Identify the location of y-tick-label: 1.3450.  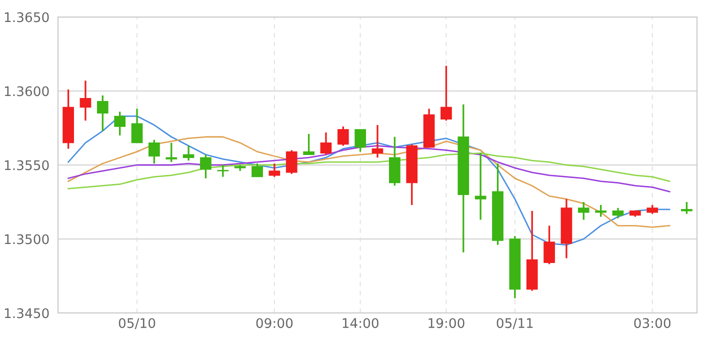
(26, 313).